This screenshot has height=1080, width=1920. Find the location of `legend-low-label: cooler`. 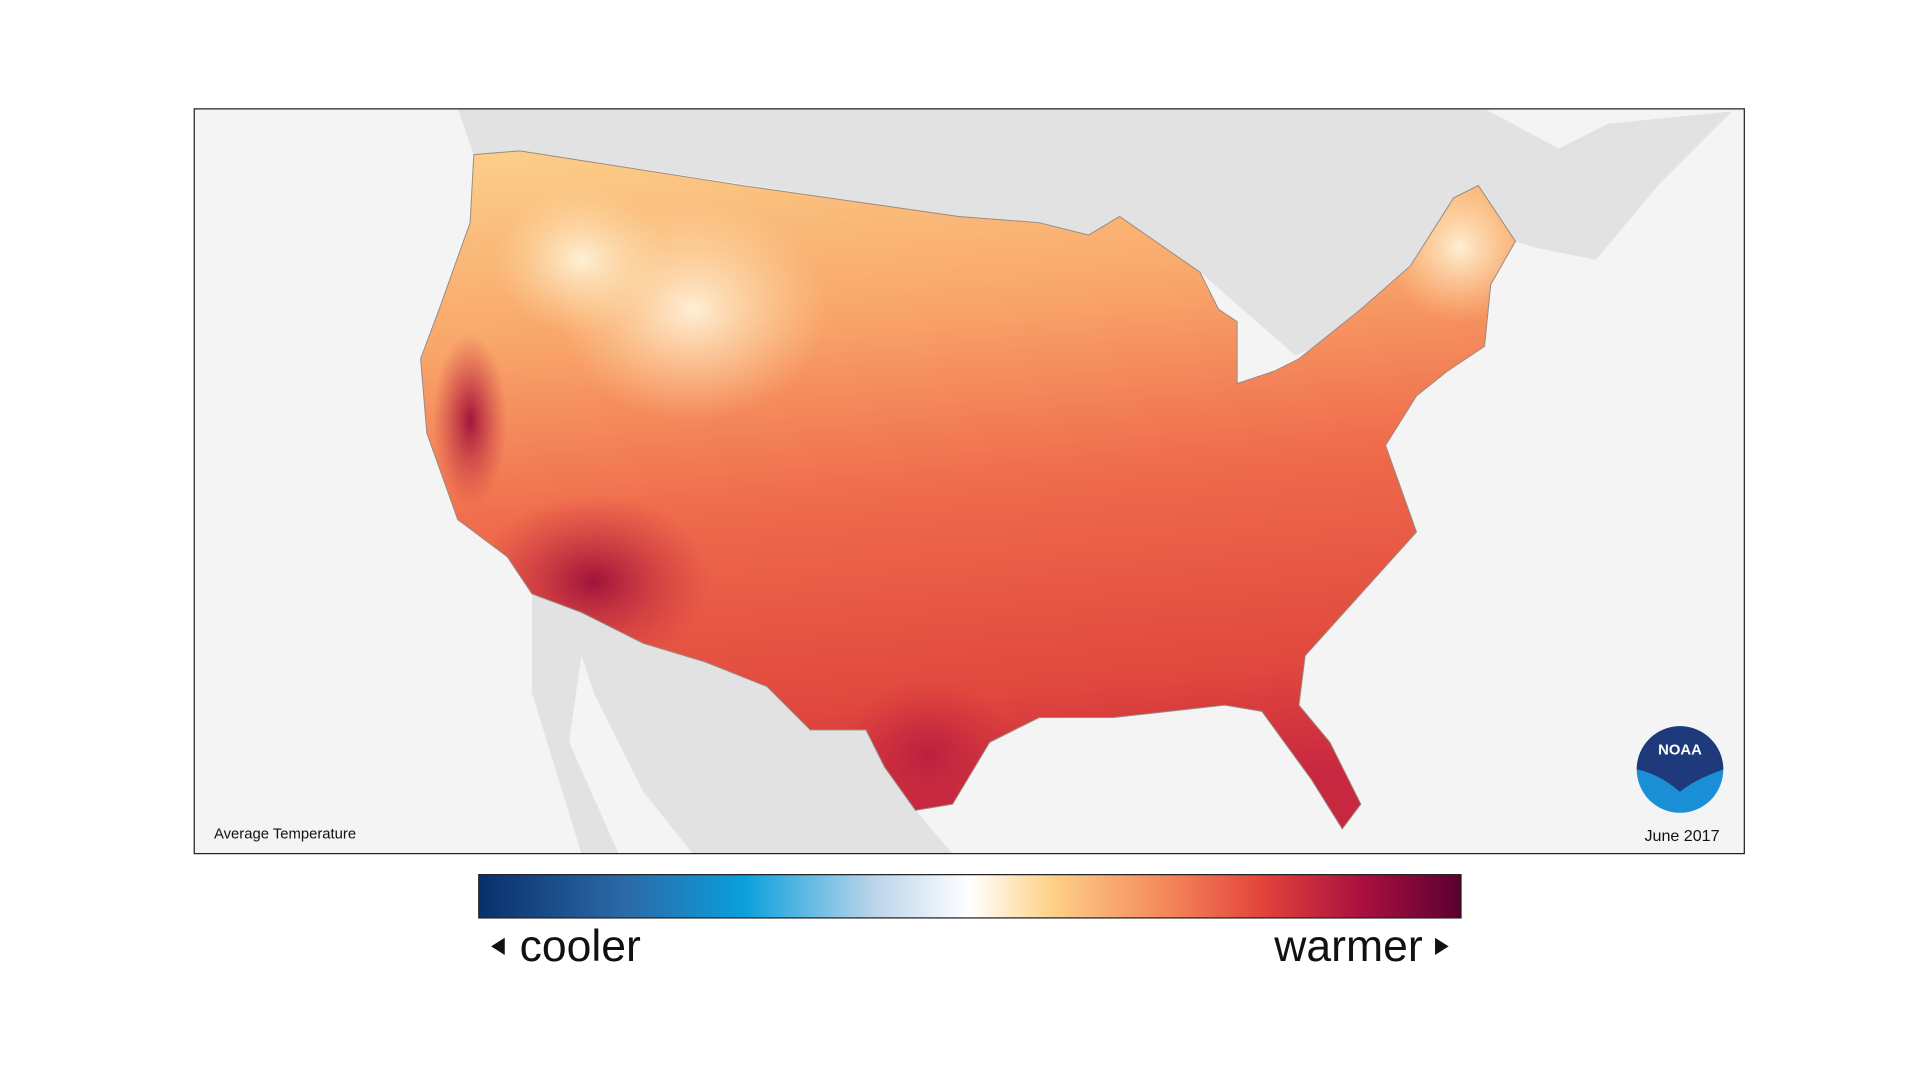

legend-low-label: cooler is located at coordinates (580, 946).